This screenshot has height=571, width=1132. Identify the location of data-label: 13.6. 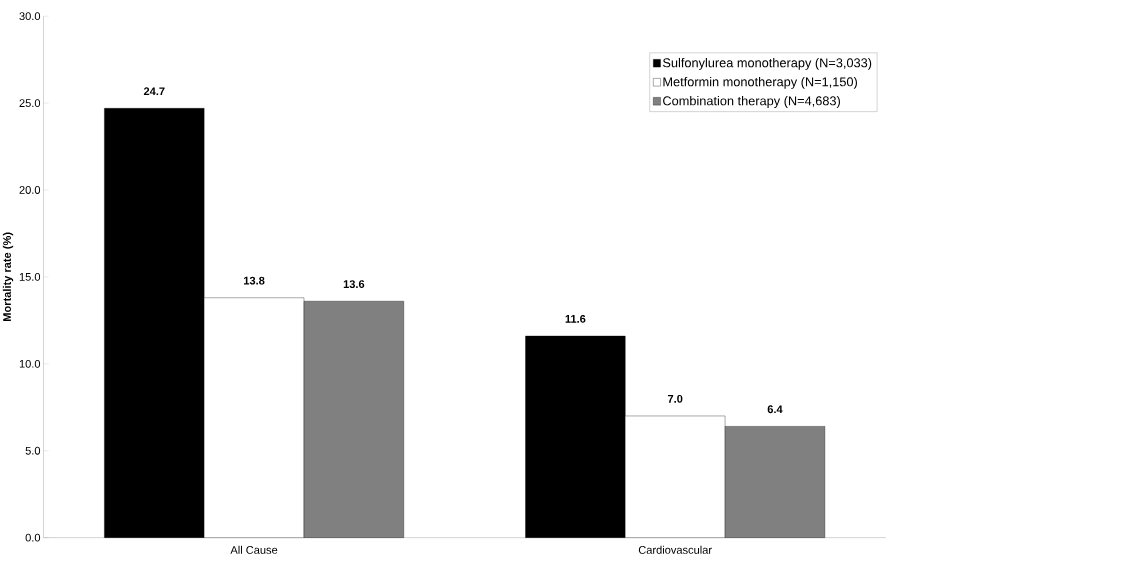
(354, 284).